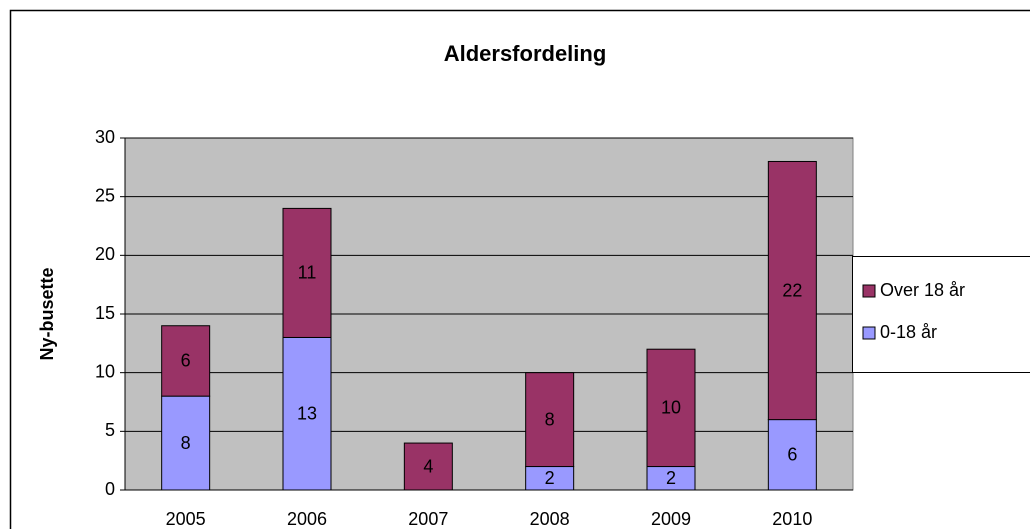 This screenshot has width=1030, height=529. What do you see at coordinates (105, 195) in the screenshot?
I see `y-tick-label: 25` at bounding box center [105, 195].